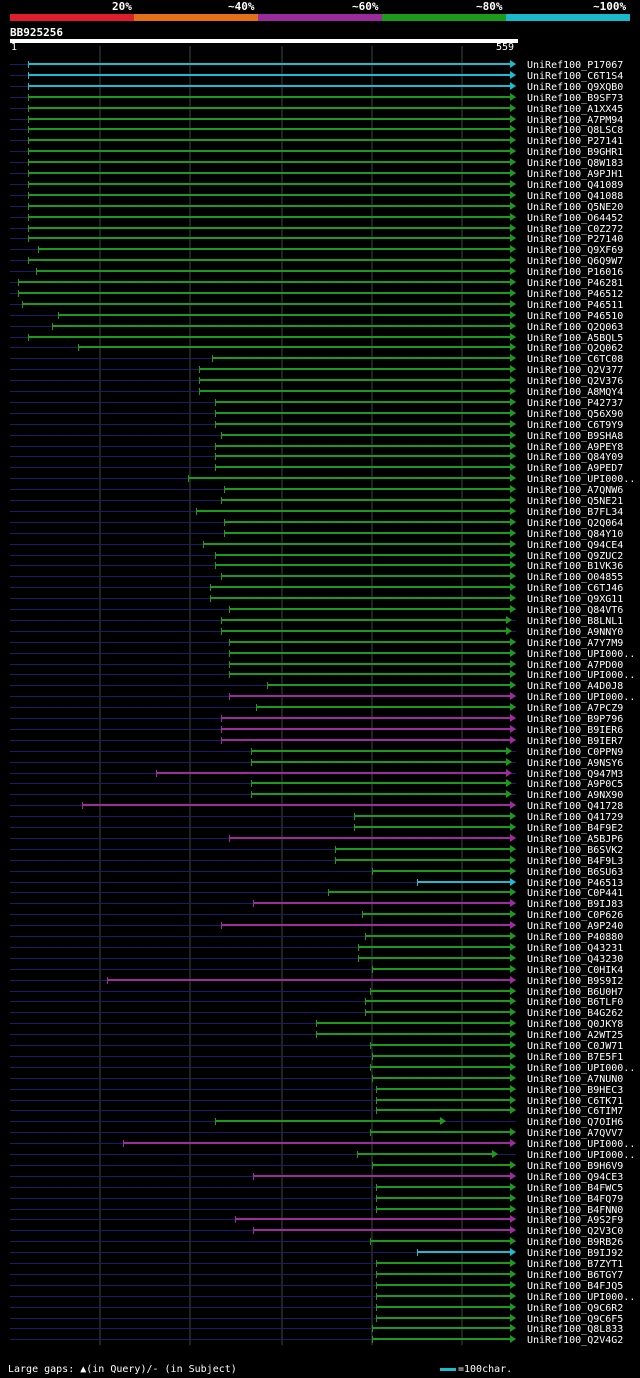  I want to click on hit-label: UniRef100_A7PM94, so click(575, 120).